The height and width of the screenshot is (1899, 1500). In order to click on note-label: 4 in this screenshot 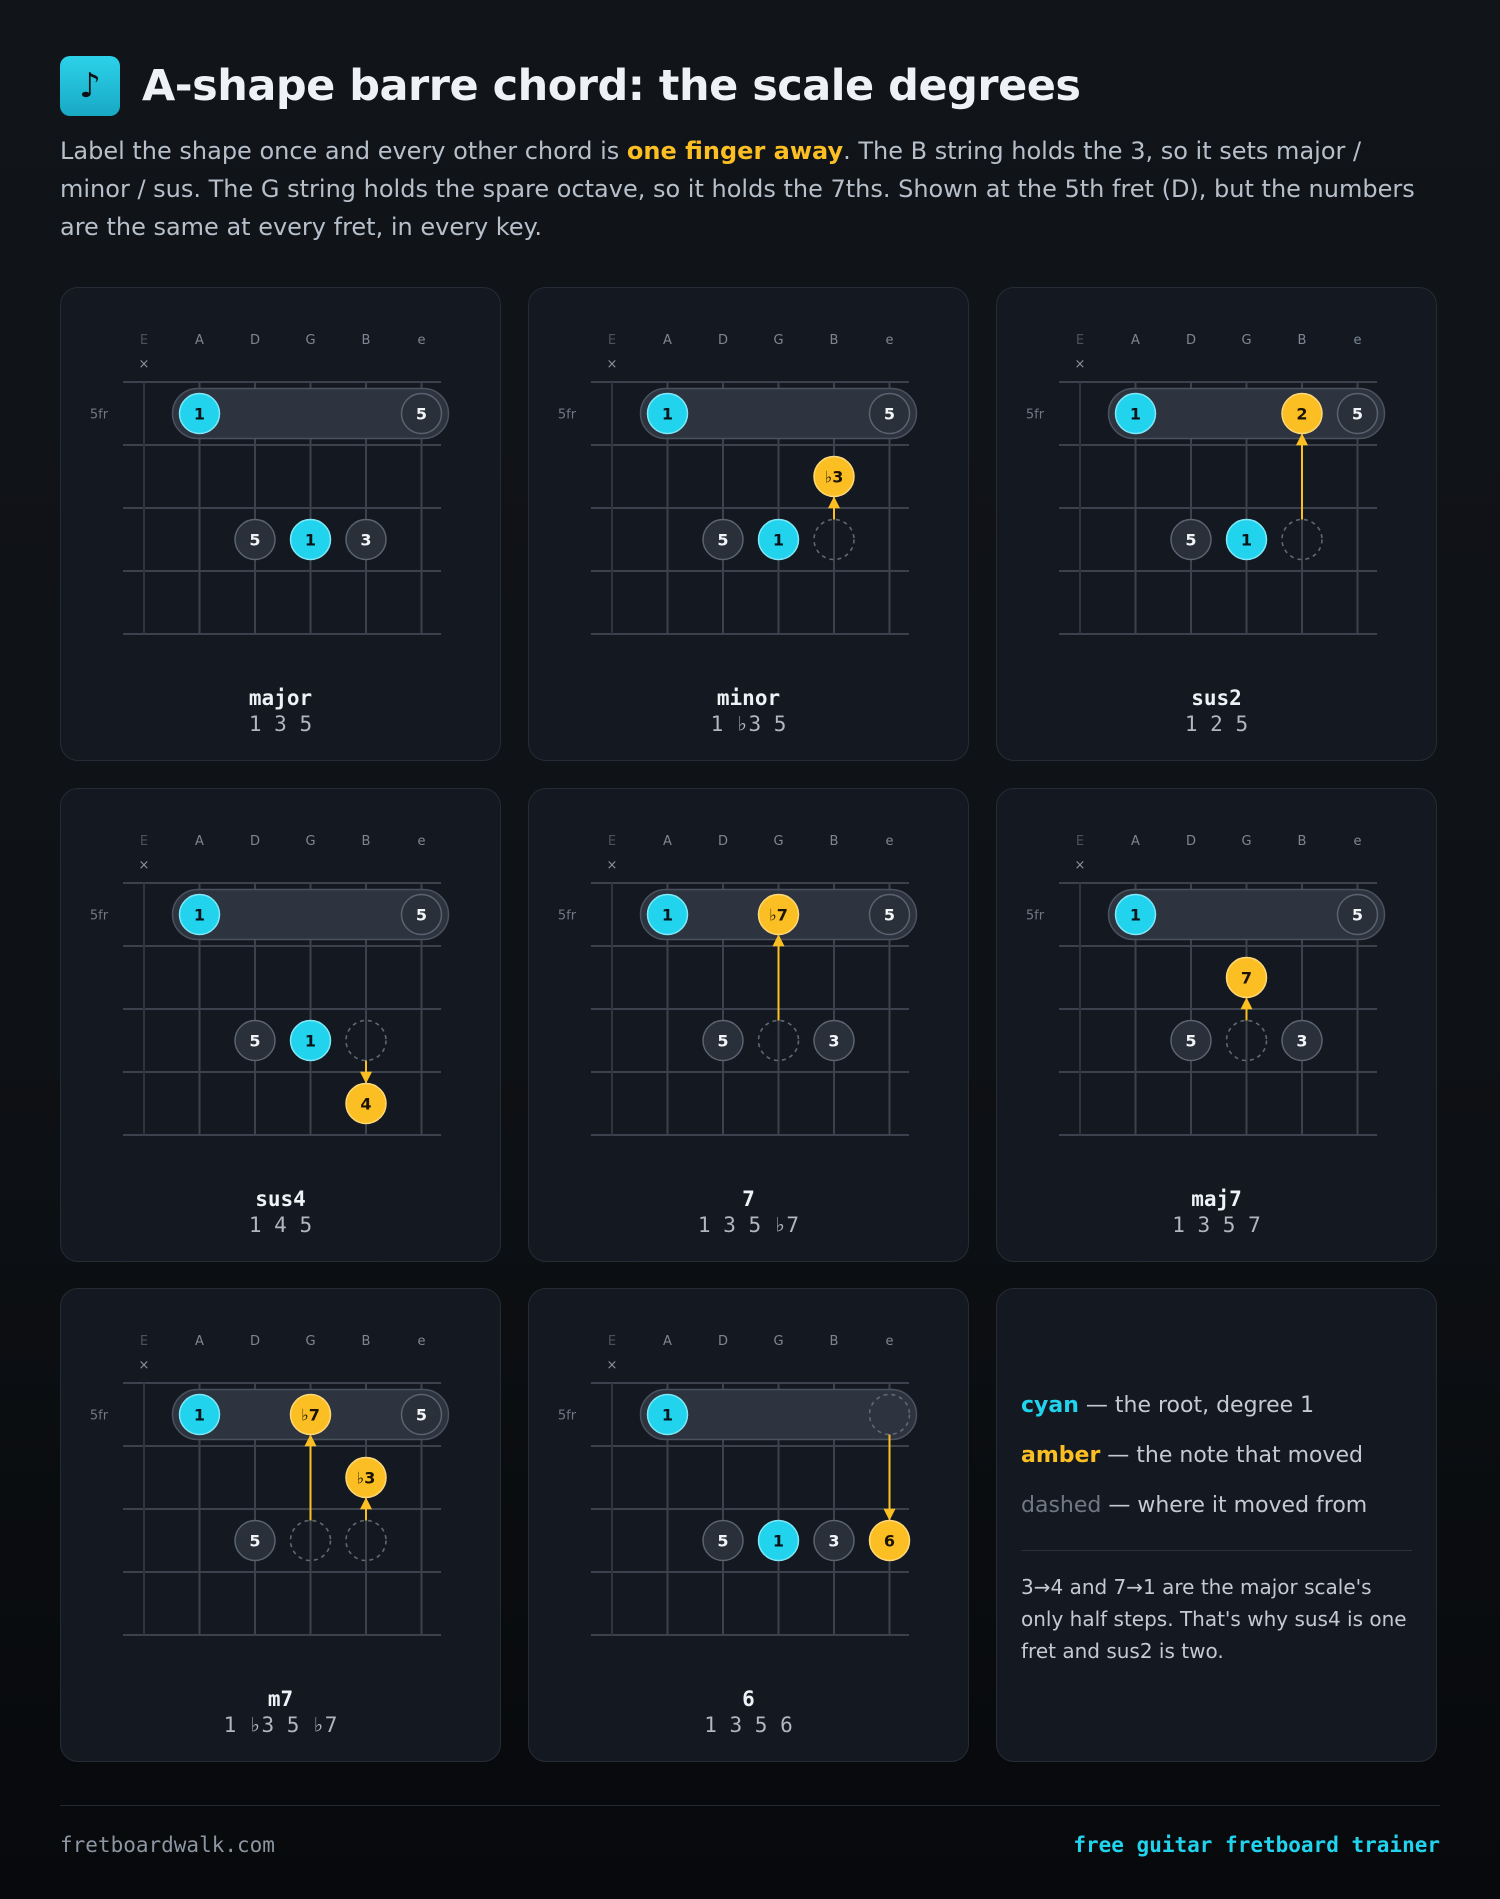, I will do `click(365, 1104)`.